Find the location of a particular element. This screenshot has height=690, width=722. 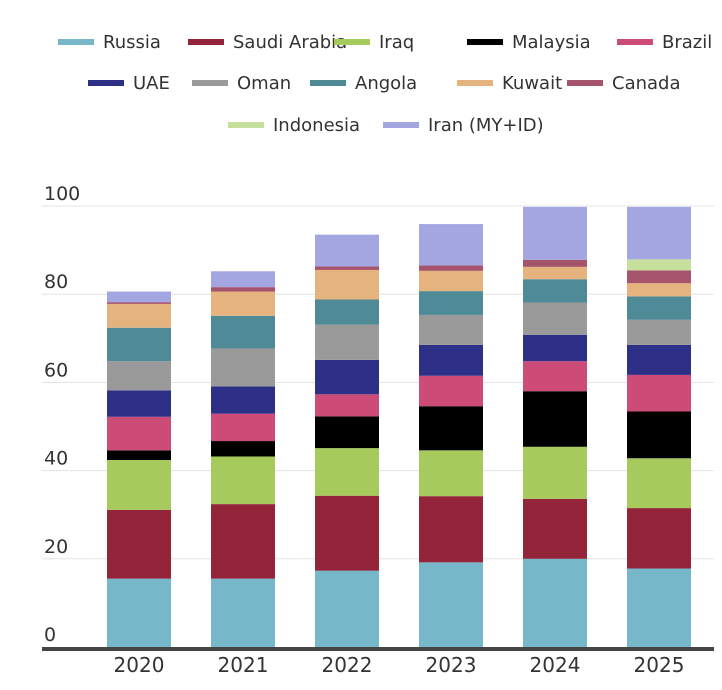

legend-label-oman: Oman is located at coordinates (264, 83).